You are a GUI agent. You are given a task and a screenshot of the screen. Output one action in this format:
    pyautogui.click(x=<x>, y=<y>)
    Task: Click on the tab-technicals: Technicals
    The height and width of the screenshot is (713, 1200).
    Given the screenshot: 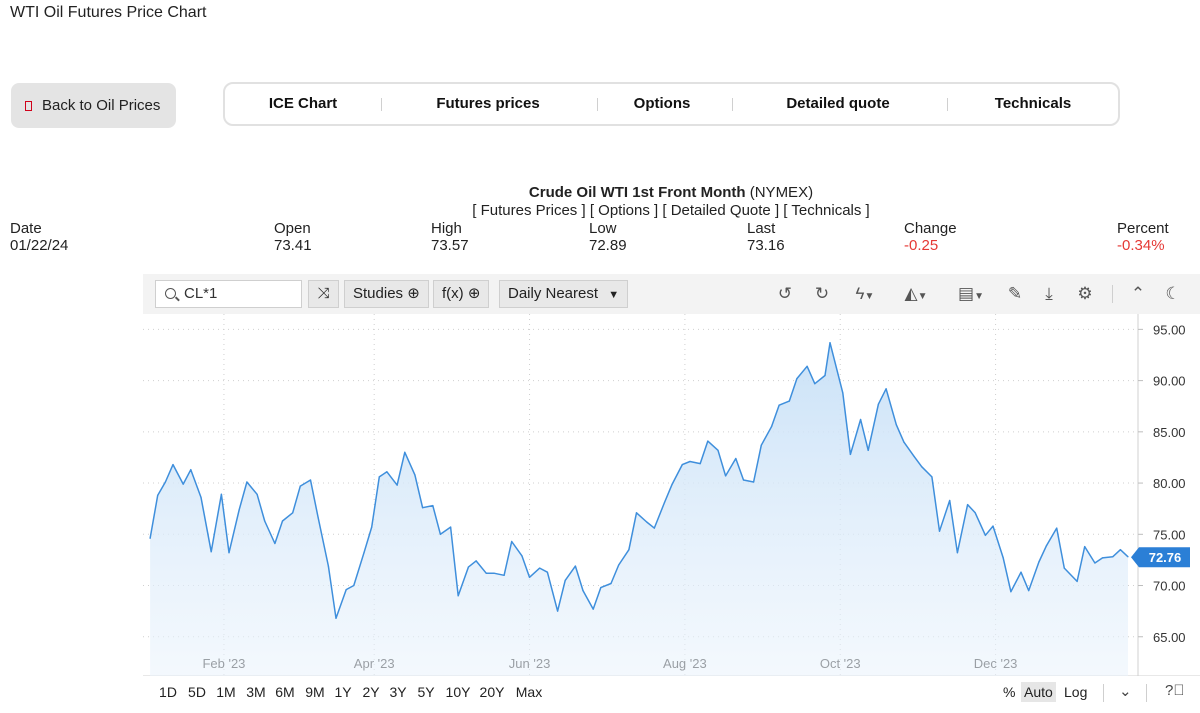 What is the action you would take?
    pyautogui.click(x=1033, y=103)
    